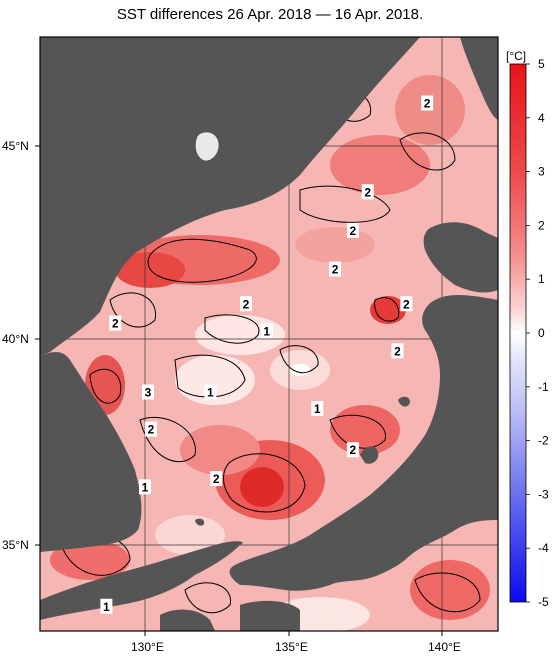  I want to click on korean-peninsula, so click(91, 452).